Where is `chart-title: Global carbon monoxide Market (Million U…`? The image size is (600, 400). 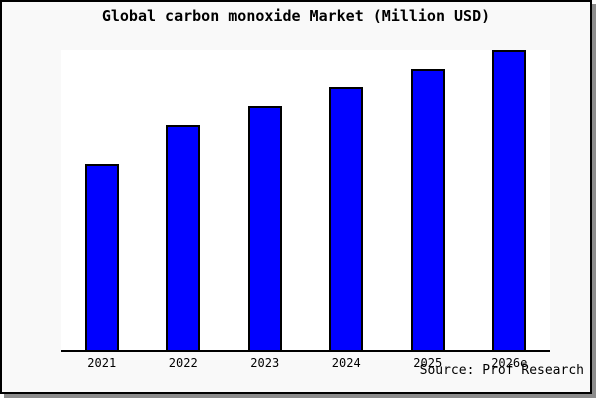
chart-title: Global carbon monoxide Market (Million U… is located at coordinates (296, 16).